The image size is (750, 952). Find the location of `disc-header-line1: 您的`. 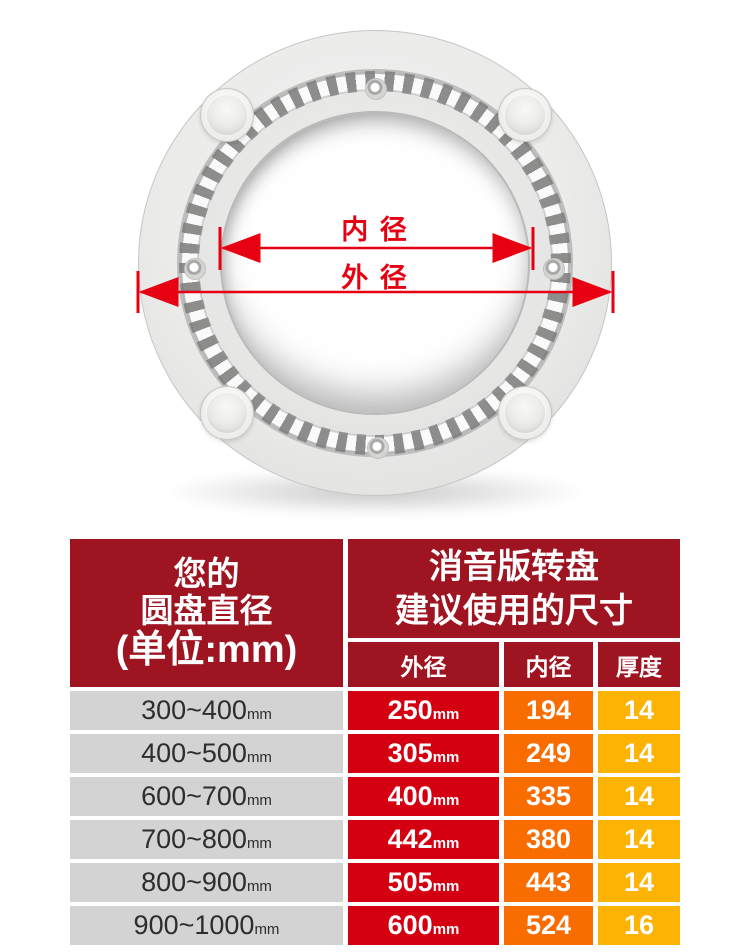

disc-header-line1: 您的 is located at coordinates (206, 573).